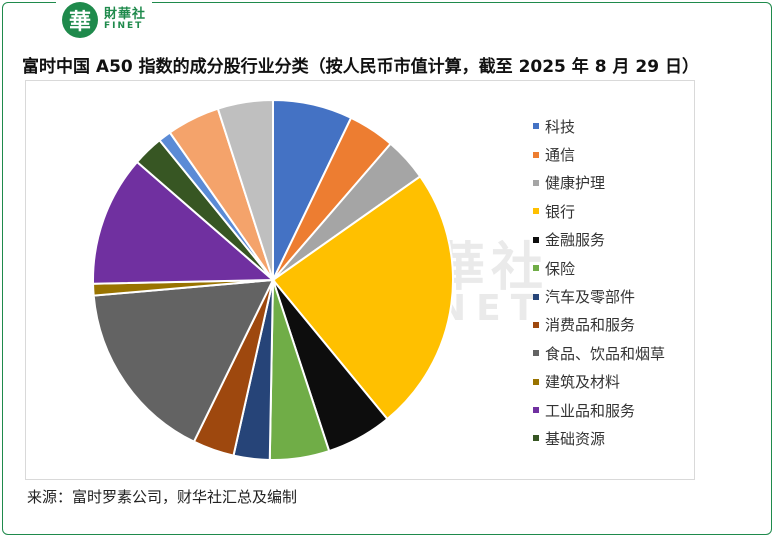 This screenshot has height=559, width=776. What do you see at coordinates (583, 382) in the screenshot?
I see `legend-label: 建筑及材料` at bounding box center [583, 382].